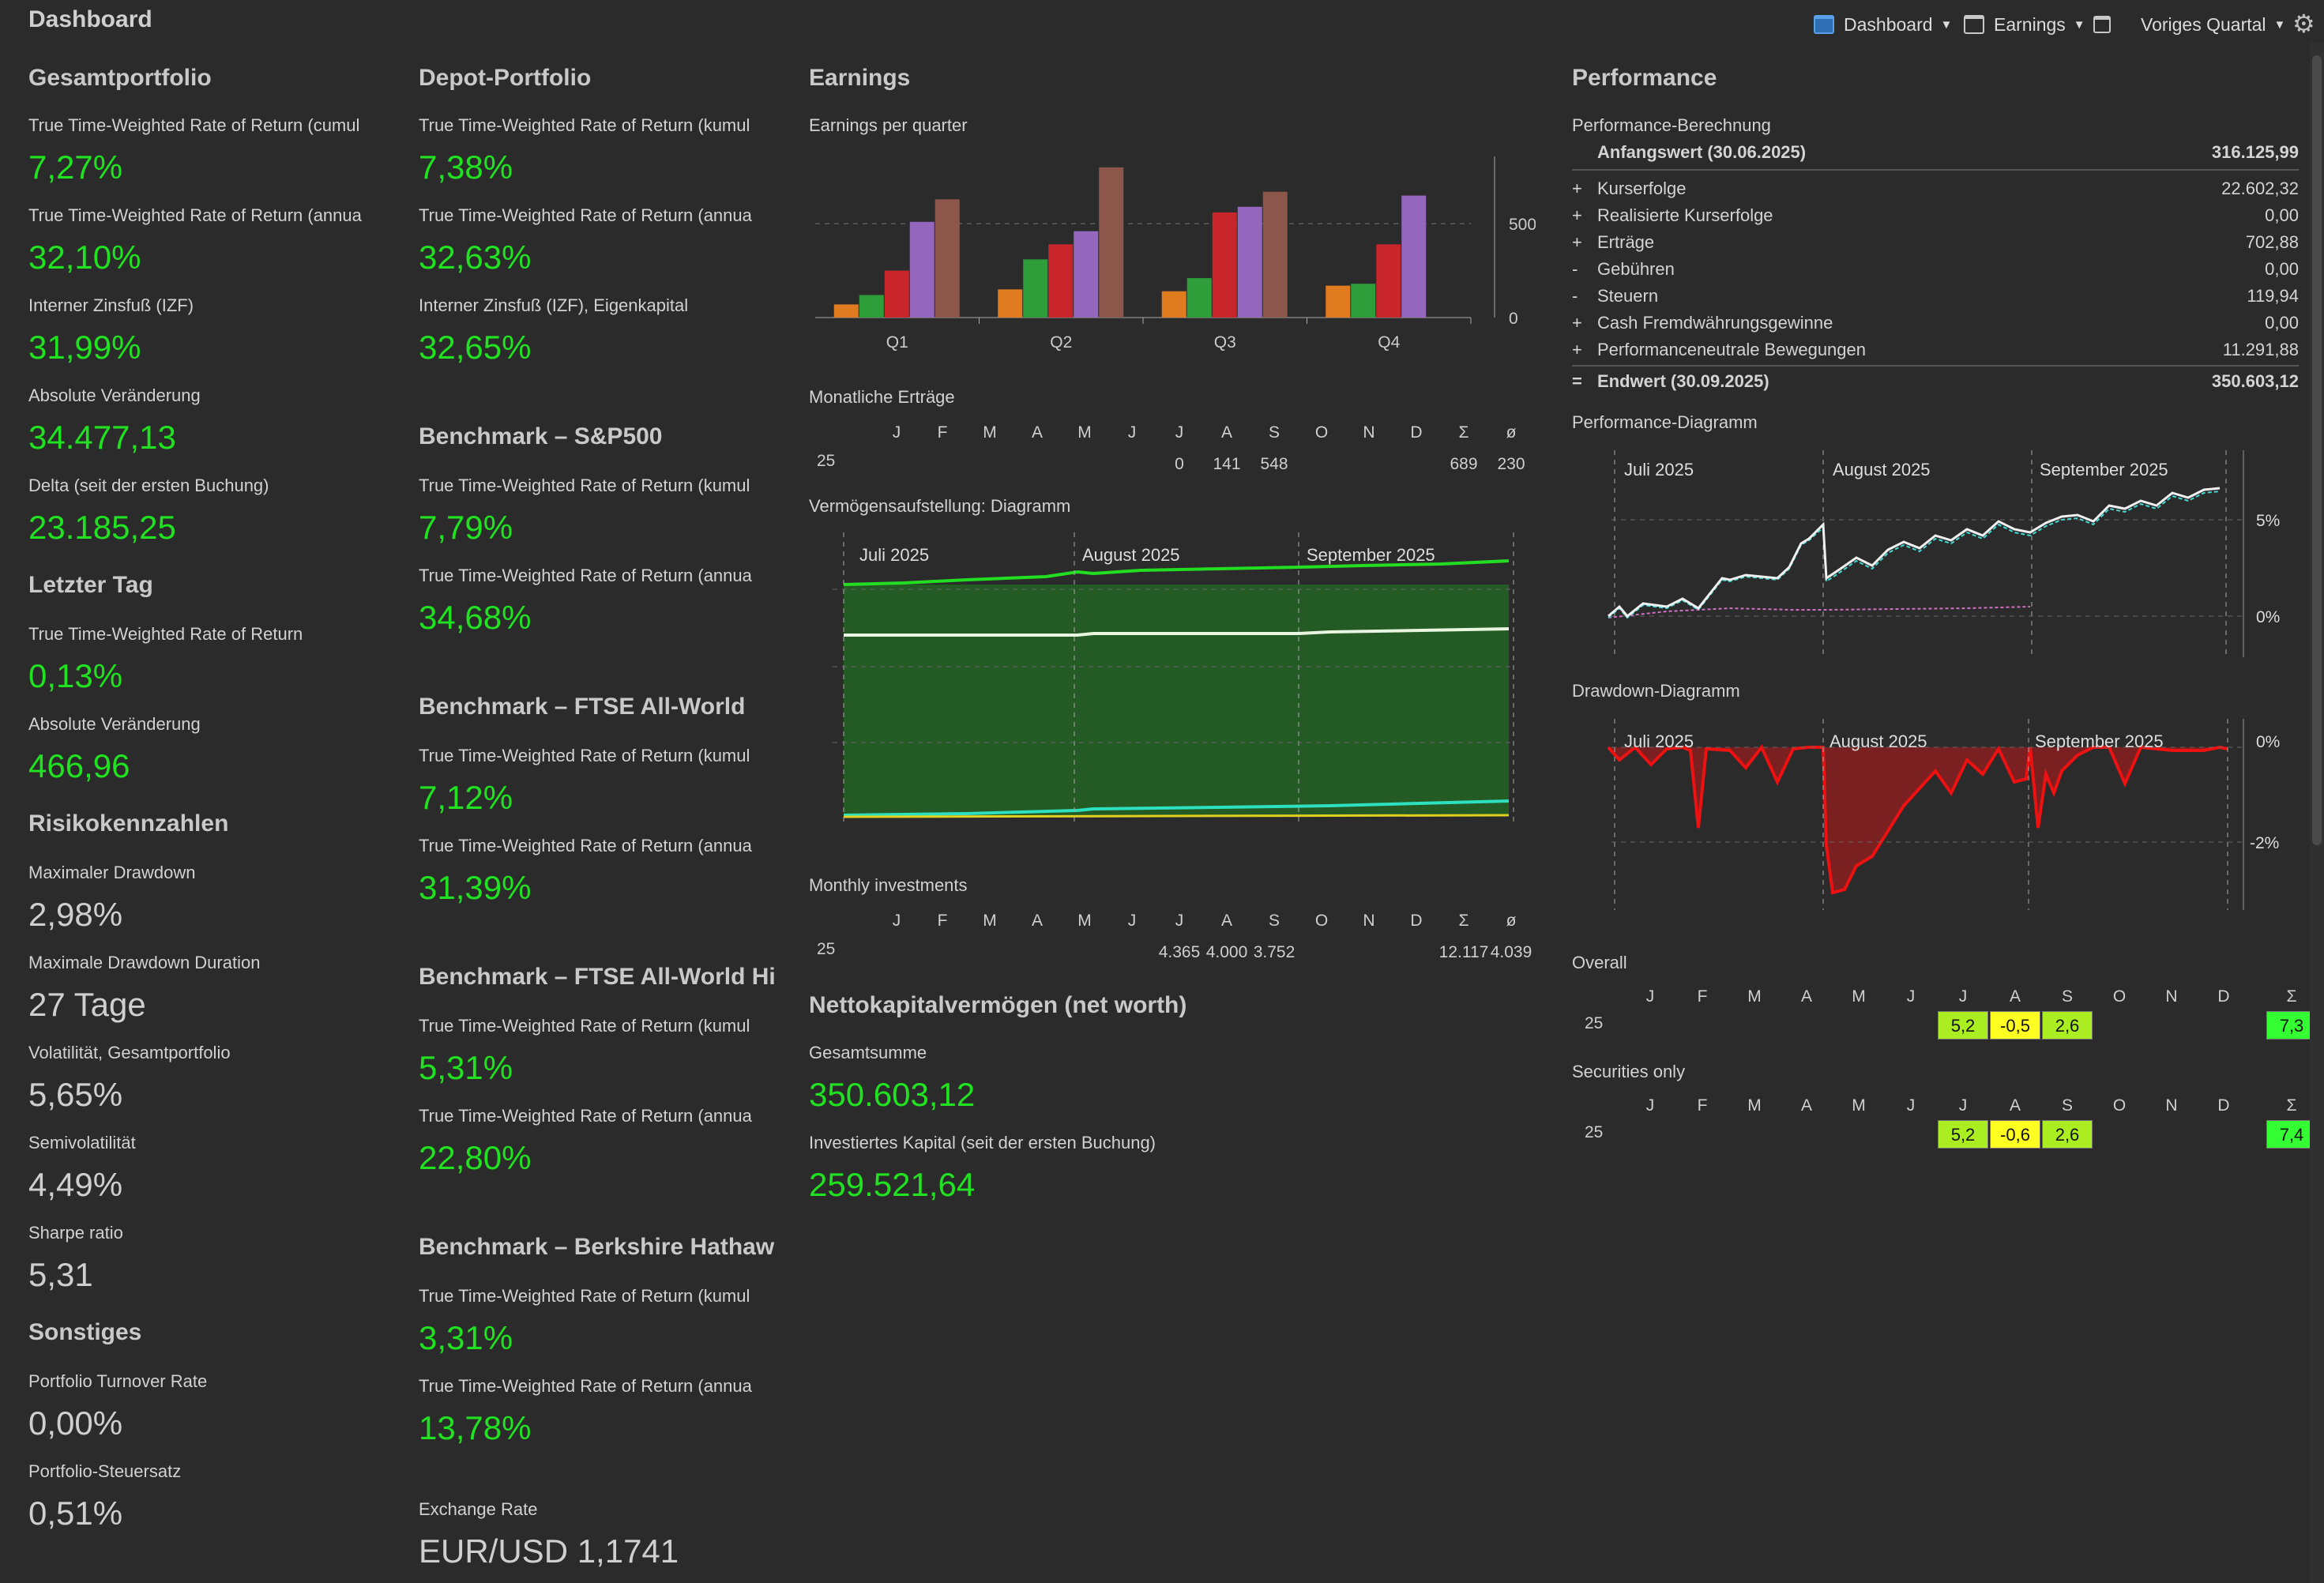  Describe the element at coordinates (2107, 24) in the screenshot. I see `new-window-button` at that location.